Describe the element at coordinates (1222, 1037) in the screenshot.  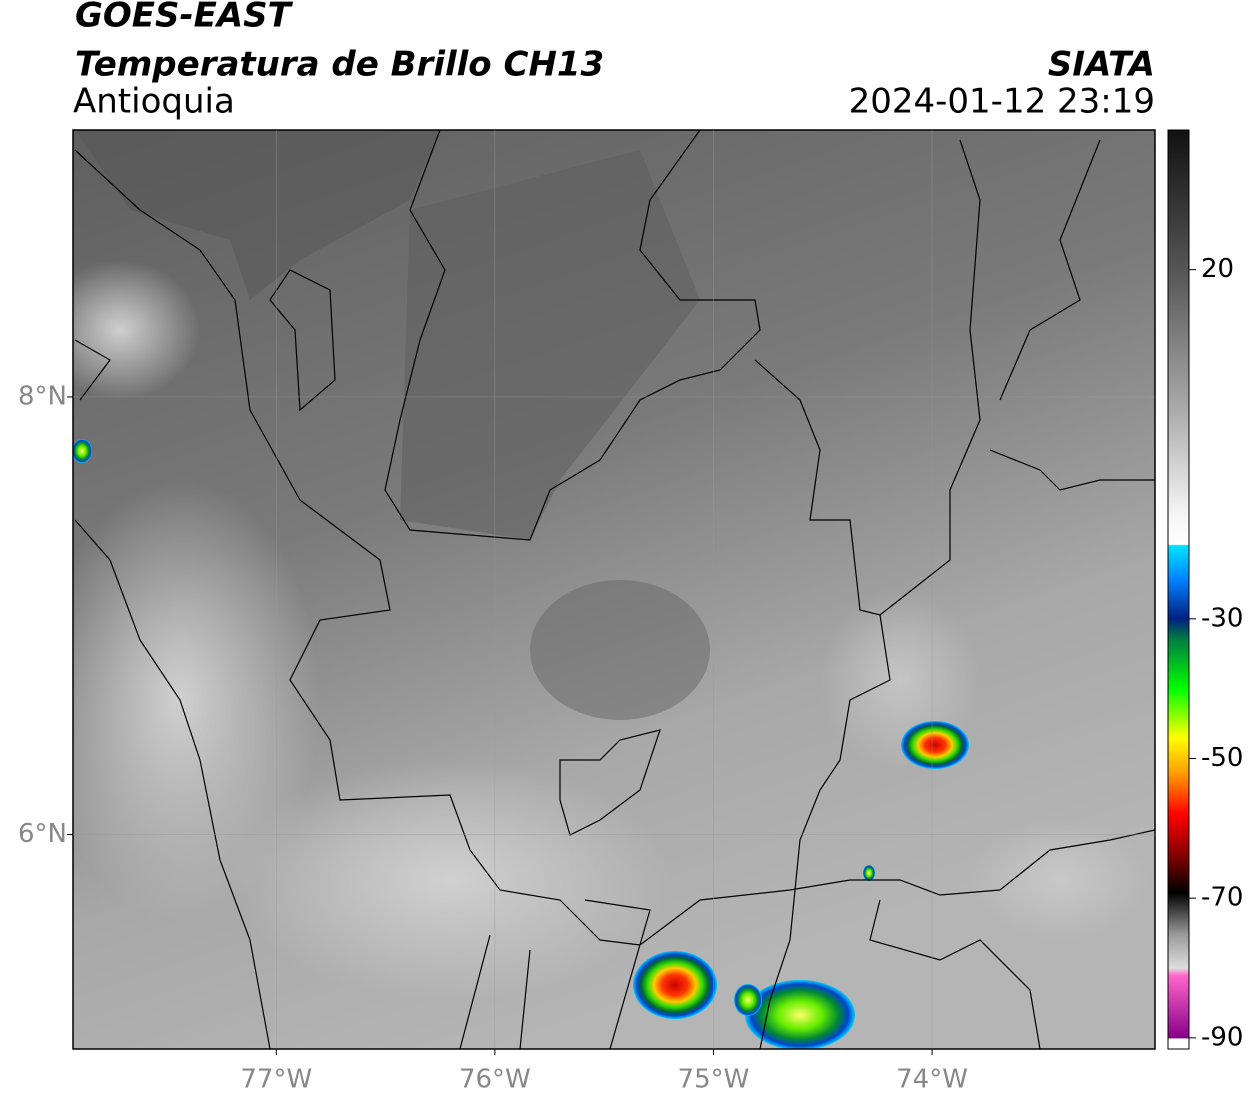
I see `colorbar-tick-label: -90` at that location.